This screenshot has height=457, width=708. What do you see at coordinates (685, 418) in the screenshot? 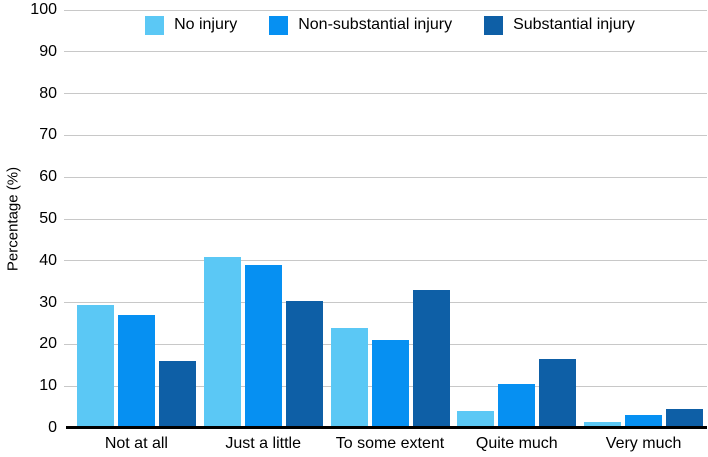
I see `bar-substantial-injury-very-much` at bounding box center [685, 418].